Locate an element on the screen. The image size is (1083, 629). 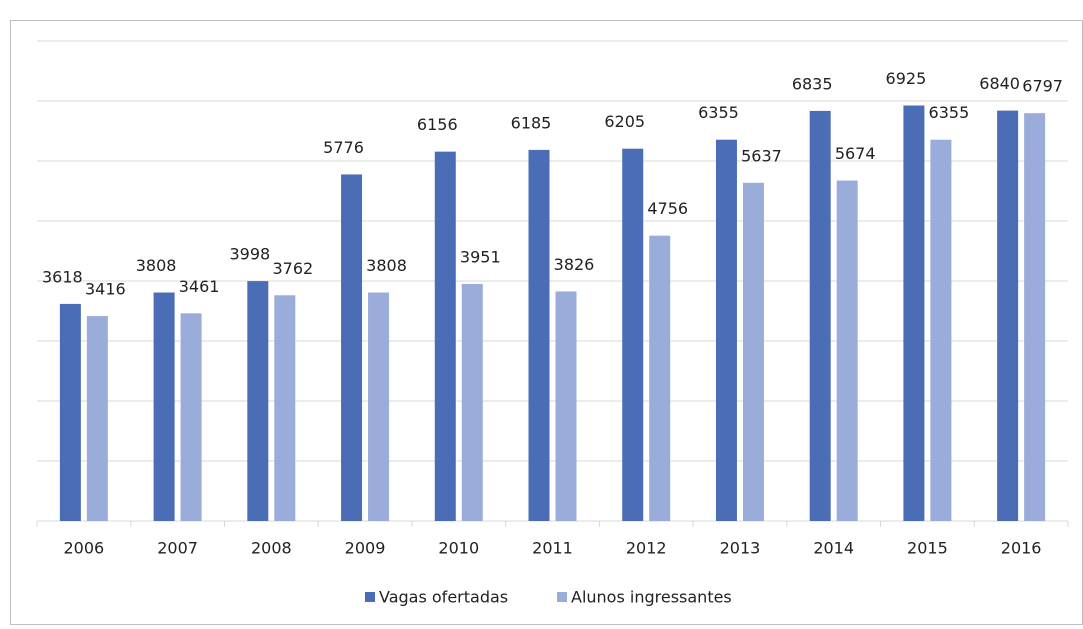
data-label: 5674 is located at coordinates (855, 153).